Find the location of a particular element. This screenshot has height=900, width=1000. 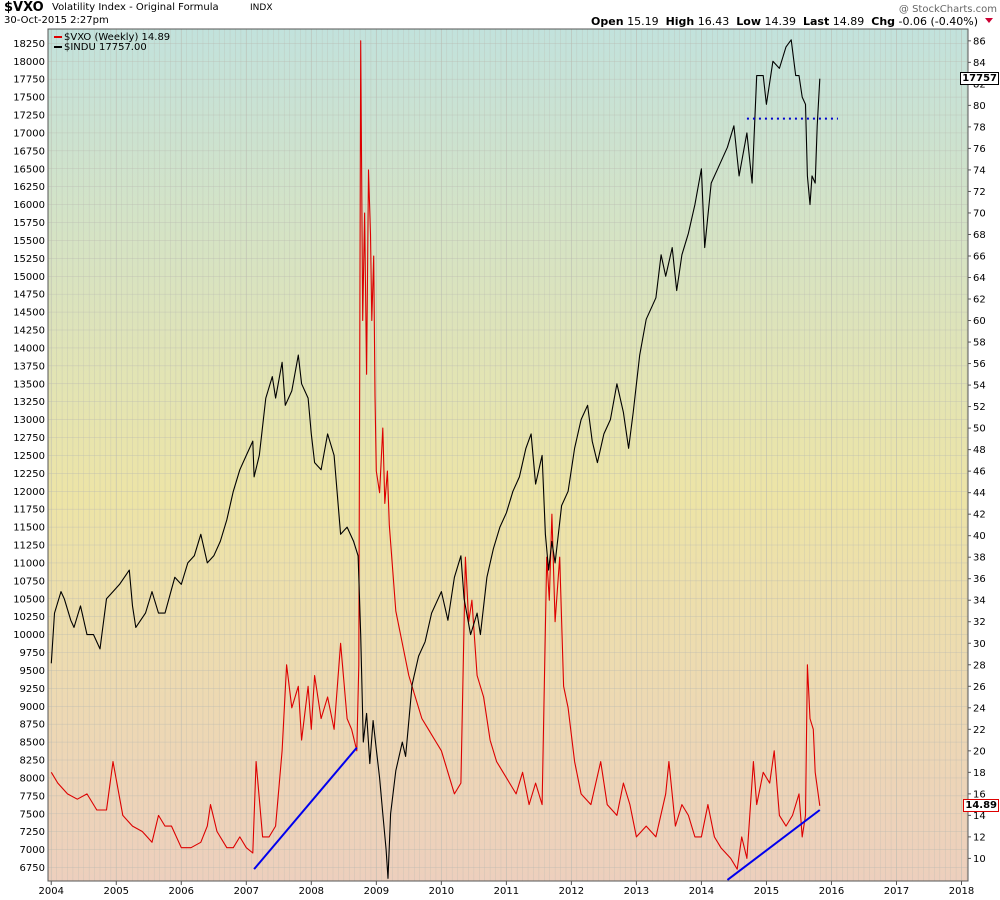

left-tick-label: 9000 is located at coordinates (32, 707).